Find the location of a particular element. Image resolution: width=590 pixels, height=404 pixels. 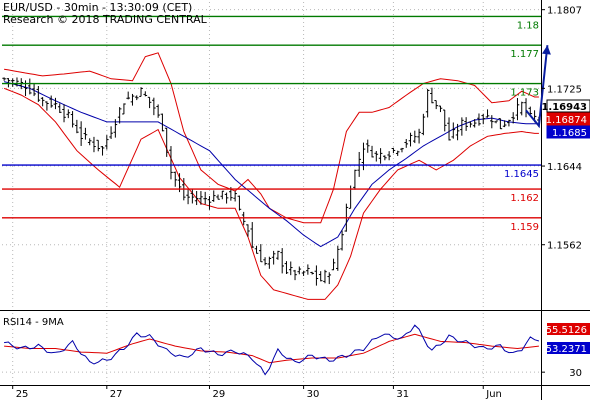

time-axis-label: 30 is located at coordinates (313, 394).